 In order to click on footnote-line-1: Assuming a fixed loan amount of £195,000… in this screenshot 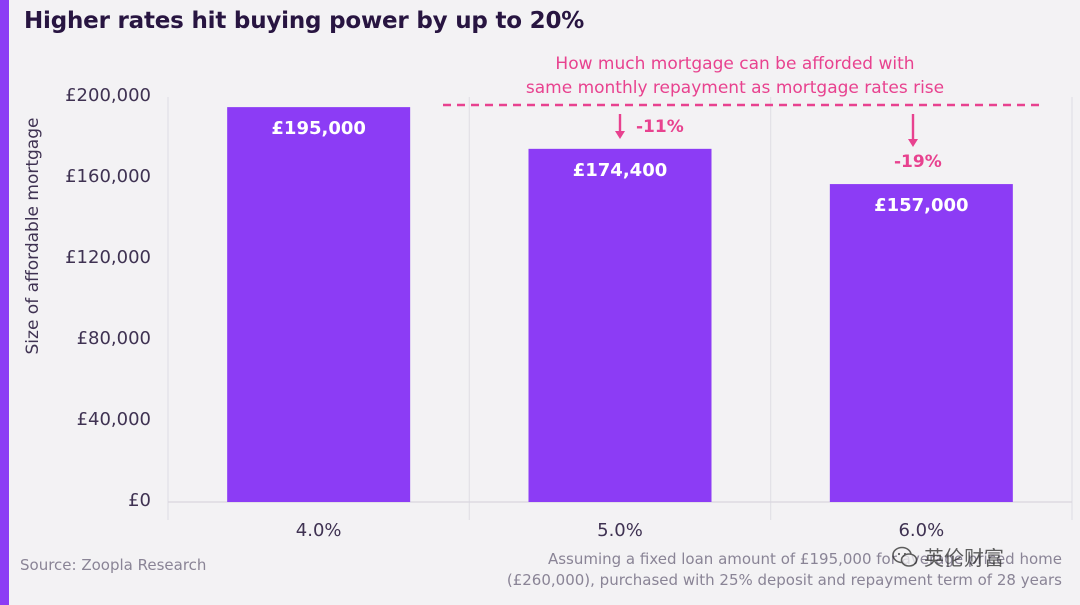, I will do `click(804, 559)`.